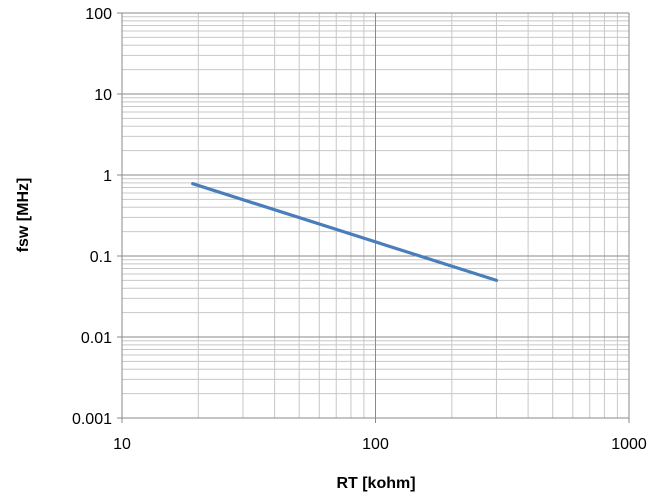 This screenshot has width=670, height=497. I want to click on y-tick-label: 0.1, so click(101, 257).